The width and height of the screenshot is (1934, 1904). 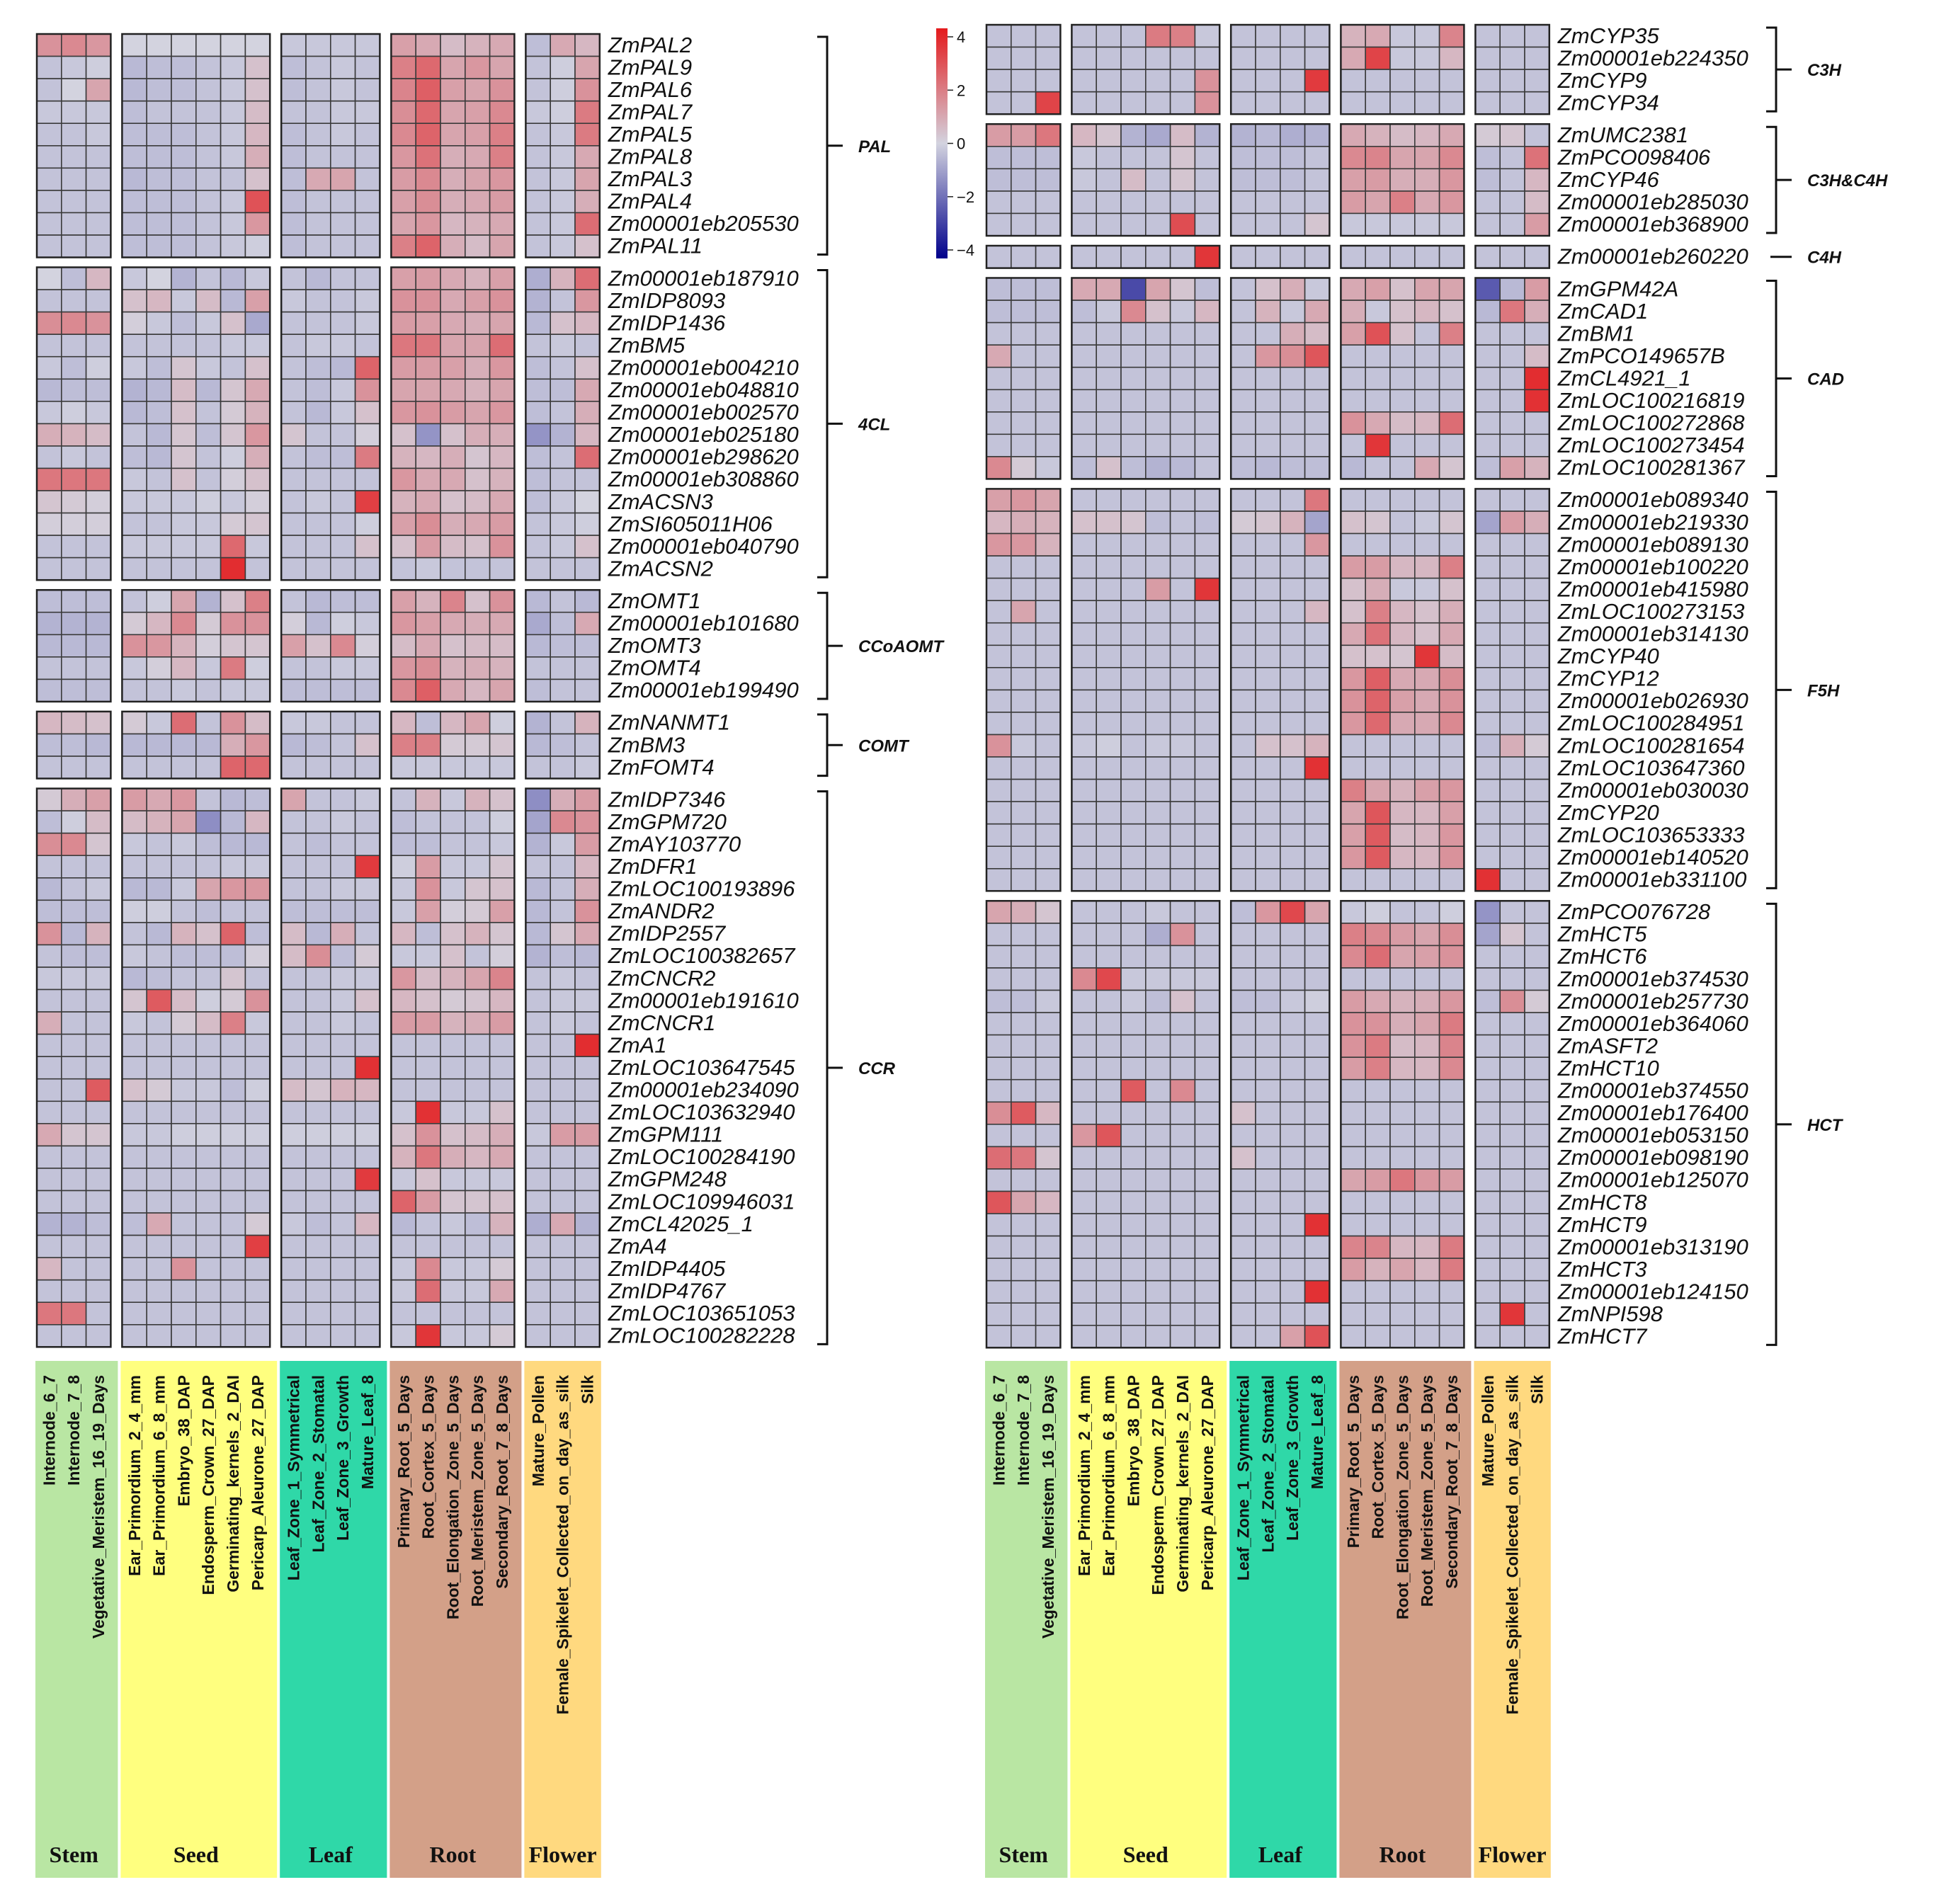 What do you see at coordinates (1779, 69) in the screenshot?
I see `family-bracket` at bounding box center [1779, 69].